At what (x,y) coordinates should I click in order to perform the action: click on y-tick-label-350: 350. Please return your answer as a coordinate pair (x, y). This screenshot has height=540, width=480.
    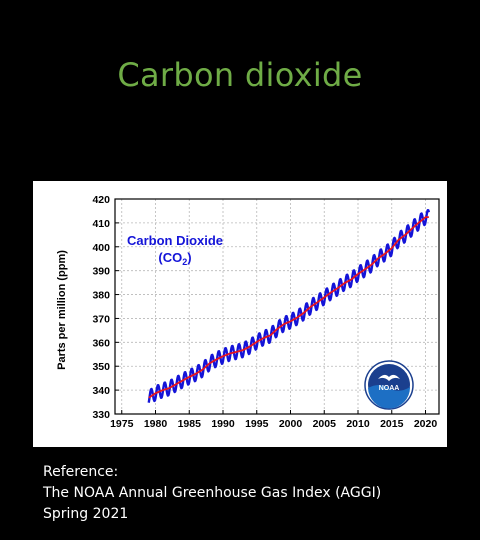
    Looking at the image, I should click on (101, 367).